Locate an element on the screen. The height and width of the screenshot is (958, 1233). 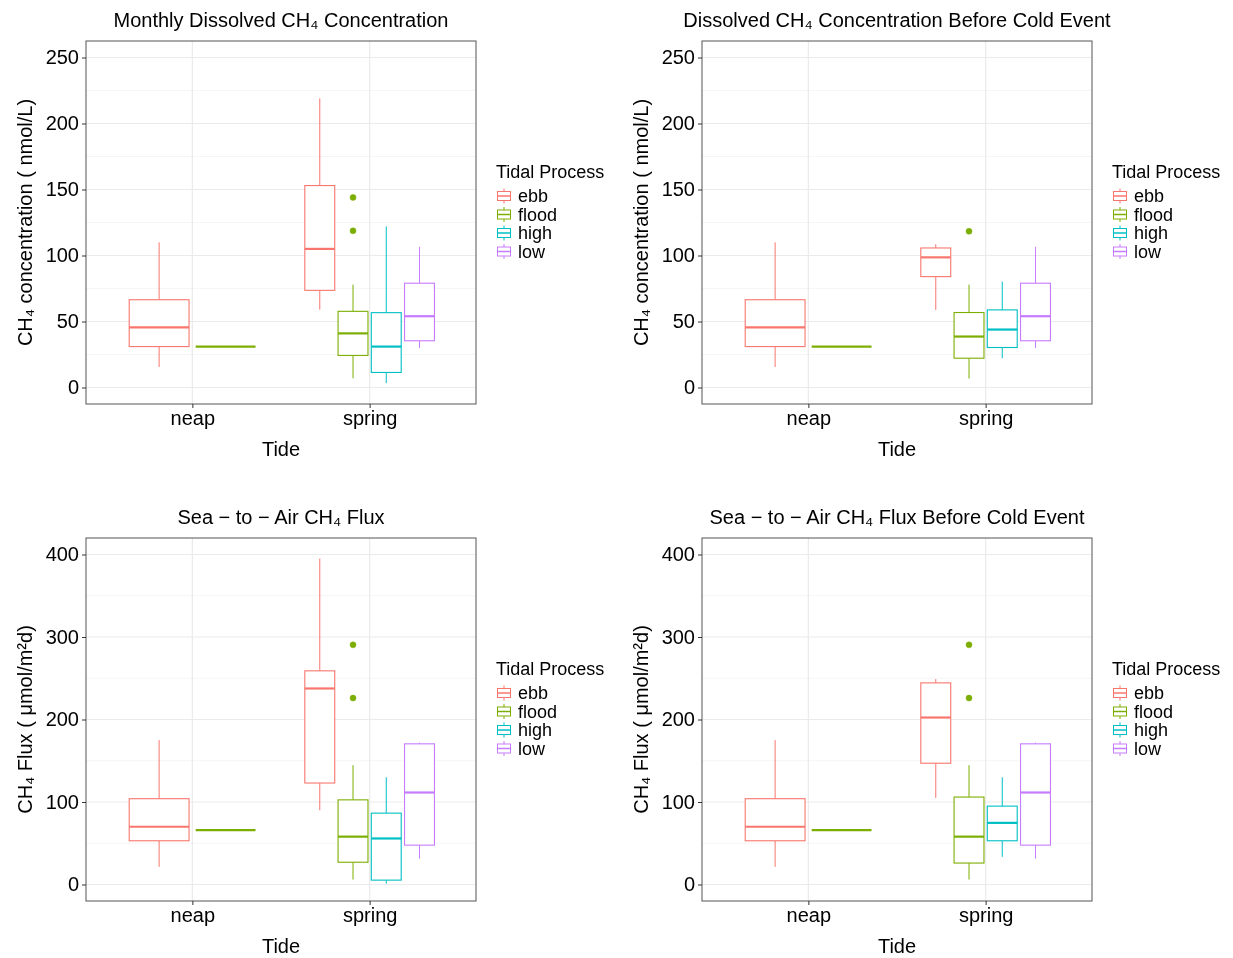
chart-title: Sea − to − Air CH₄ Flux Before Cold Event is located at coordinates (897, 517).